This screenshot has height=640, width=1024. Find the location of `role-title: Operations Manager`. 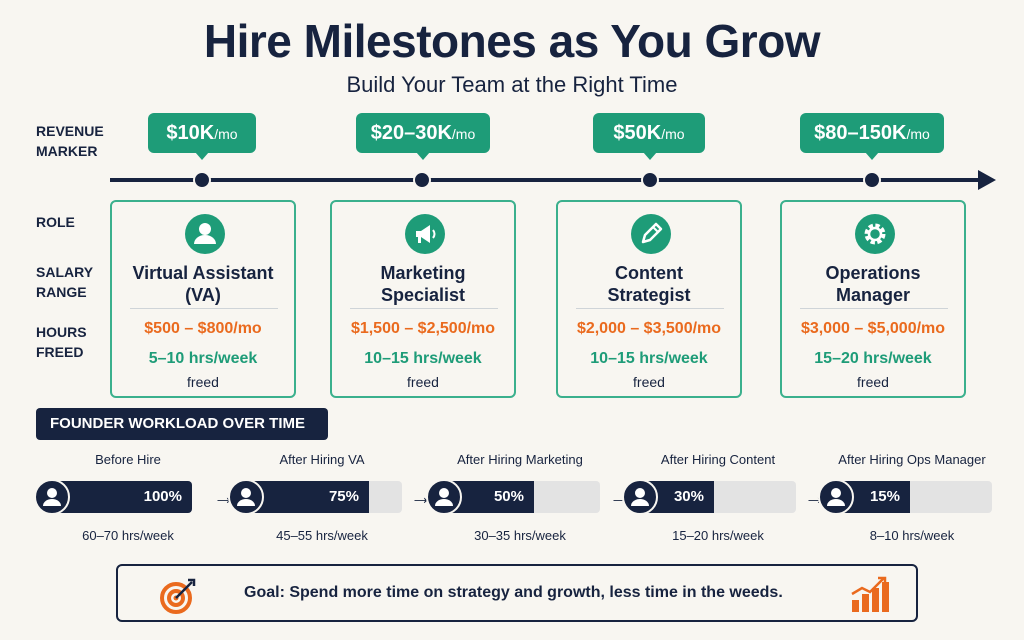

role-title: Operations Manager is located at coordinates (873, 284).